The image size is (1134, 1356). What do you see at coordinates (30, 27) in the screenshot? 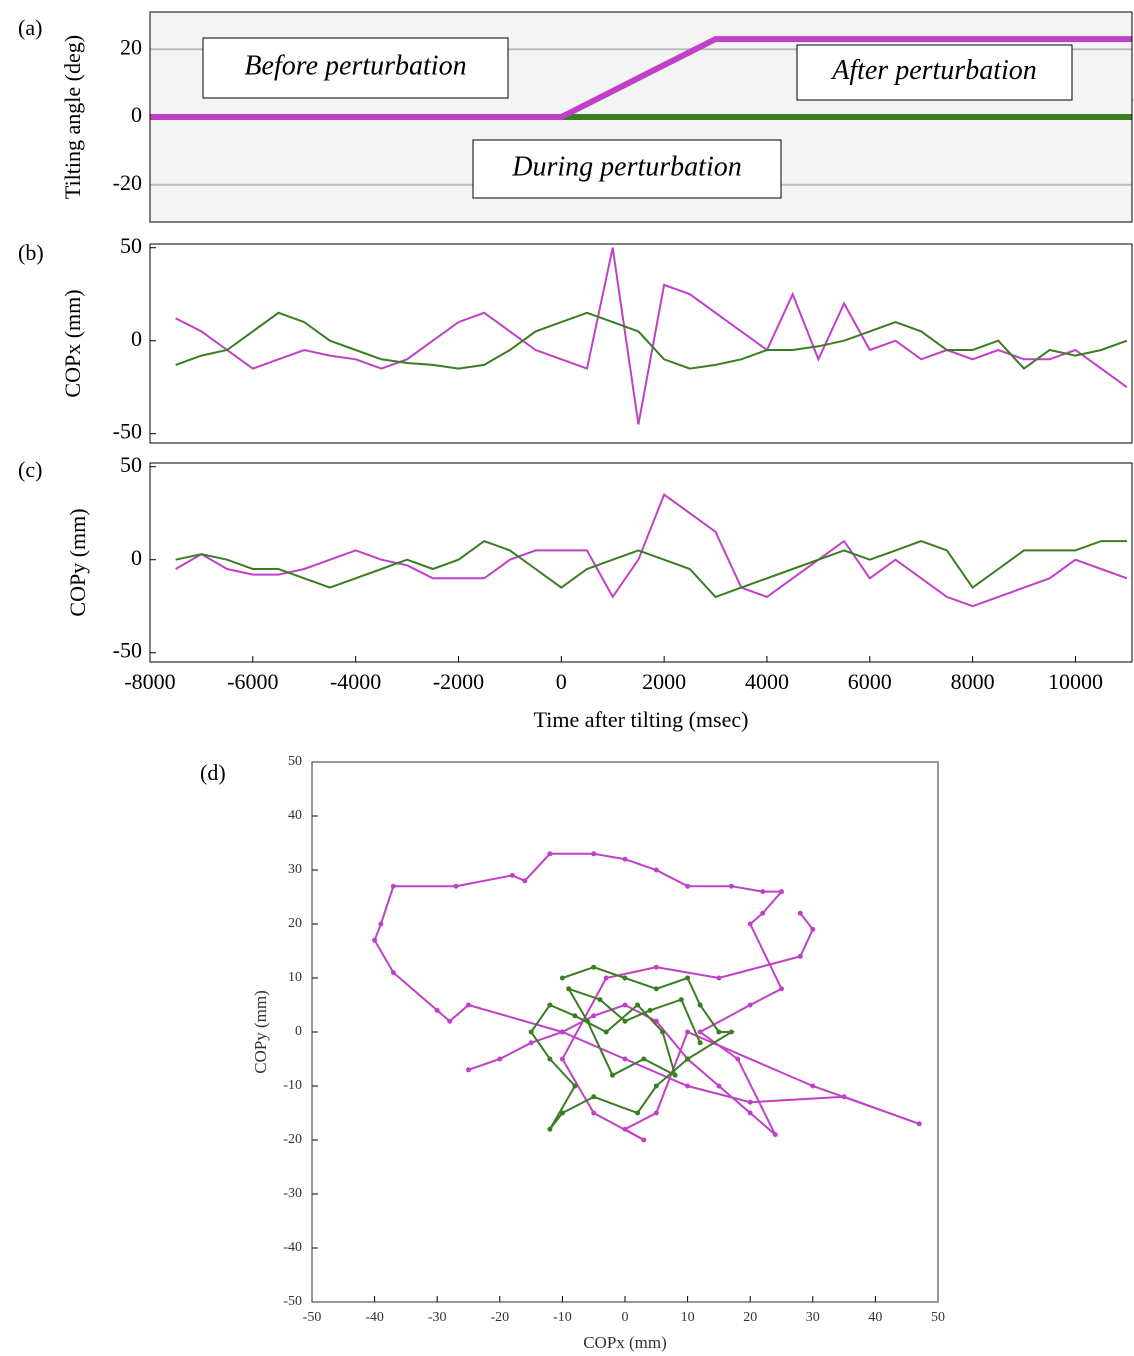
I see `panel-label: (a)` at bounding box center [30, 27].